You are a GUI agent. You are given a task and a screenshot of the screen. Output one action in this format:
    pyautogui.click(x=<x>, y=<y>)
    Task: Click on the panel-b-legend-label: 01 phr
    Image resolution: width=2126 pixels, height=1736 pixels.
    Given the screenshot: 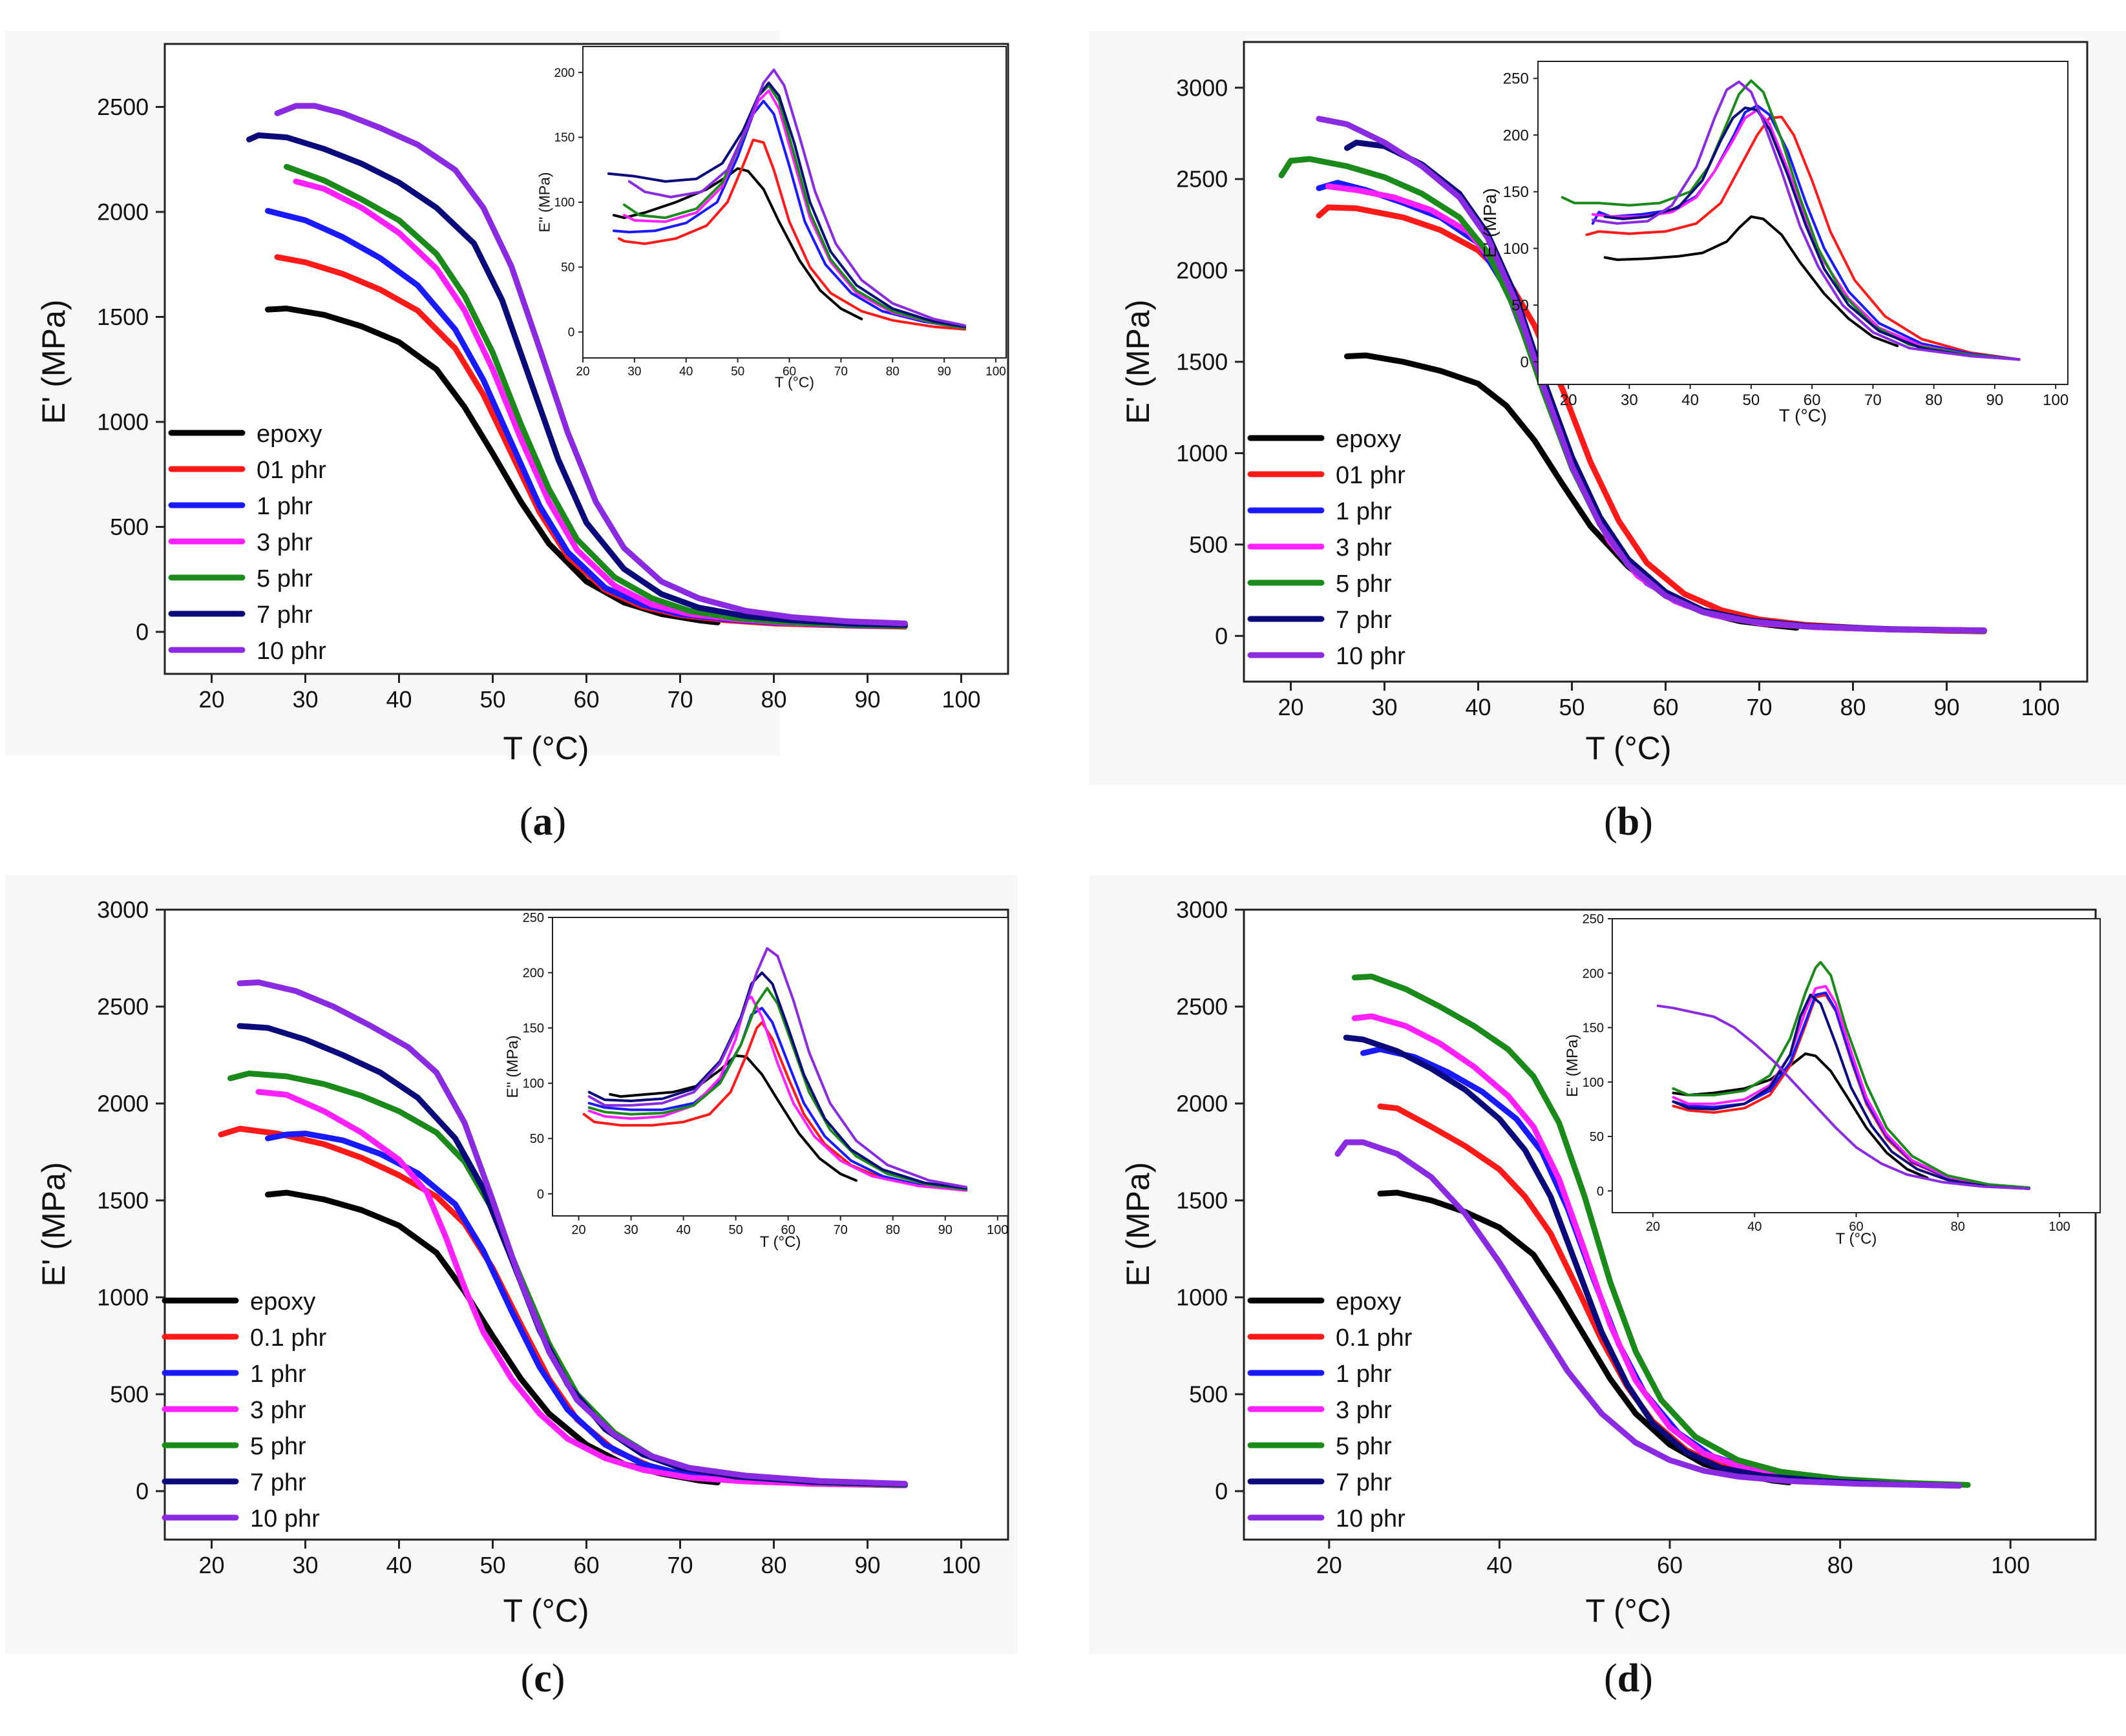 What is the action you would take?
    pyautogui.click(x=1370, y=475)
    